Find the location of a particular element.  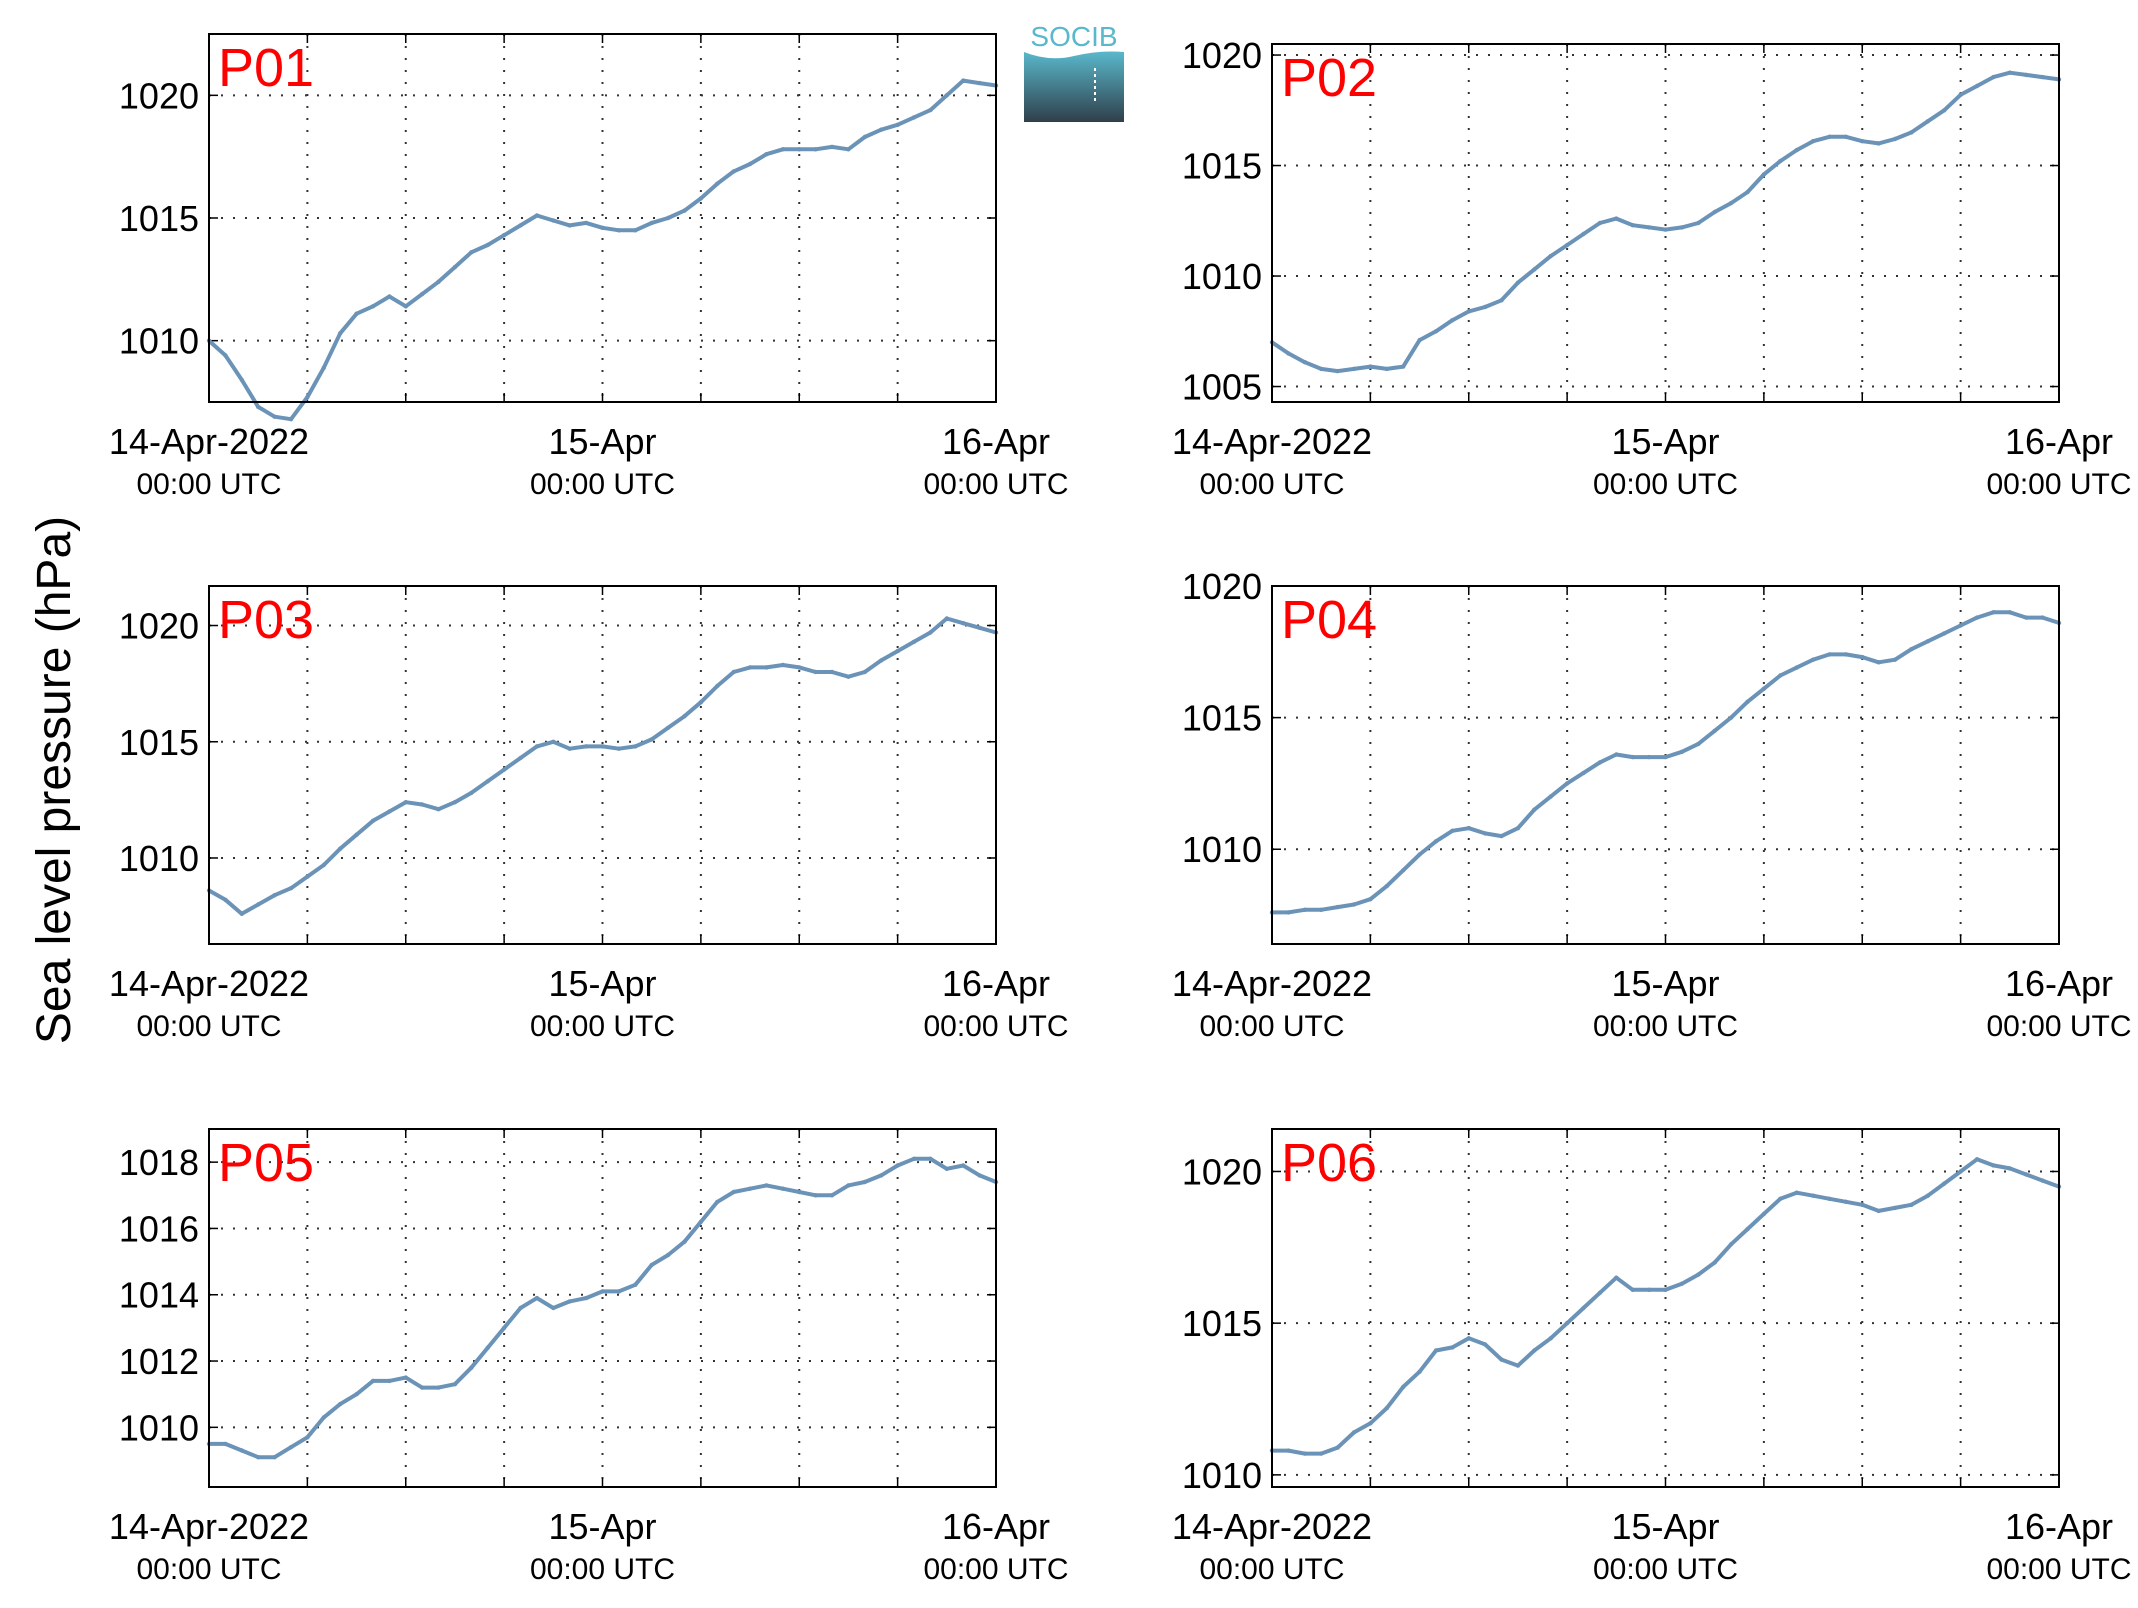

y-tick-label: 1015 is located at coordinates (159, 742).